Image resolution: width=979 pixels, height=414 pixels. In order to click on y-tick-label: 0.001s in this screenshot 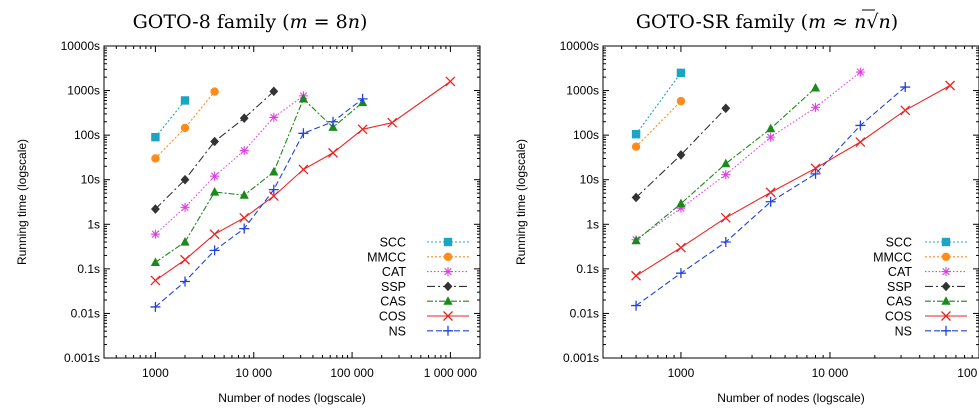, I will do `click(581, 358)`.